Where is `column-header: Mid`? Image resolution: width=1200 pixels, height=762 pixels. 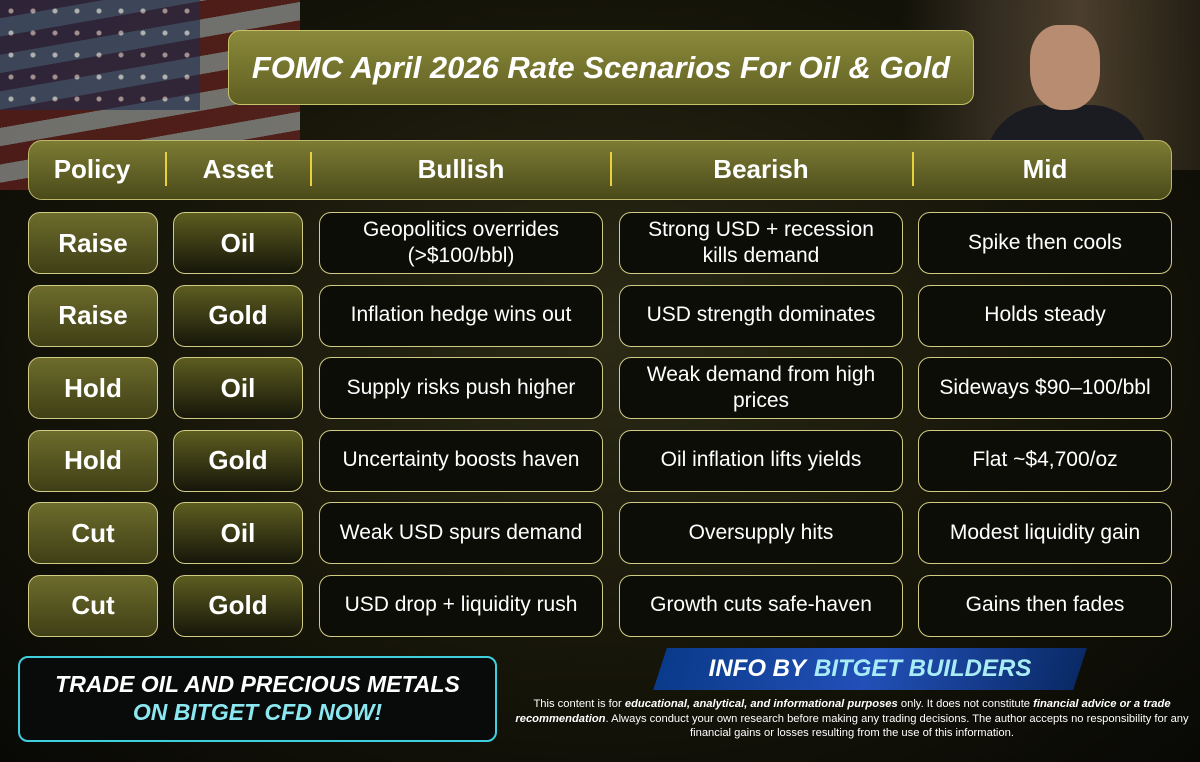 column-header: Mid is located at coordinates (1045, 168).